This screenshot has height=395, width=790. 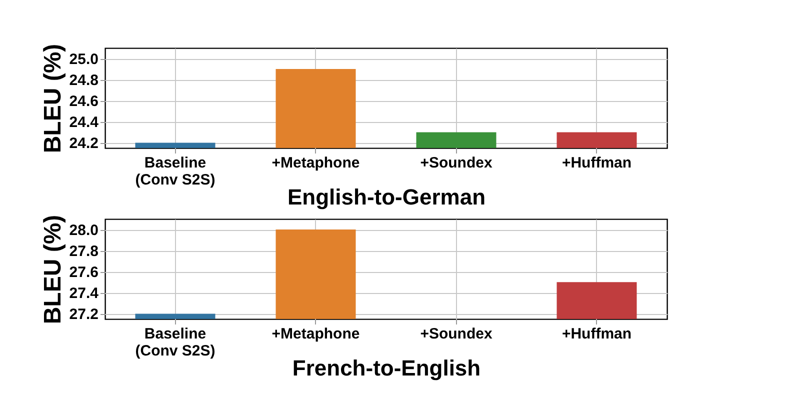 I want to click on y-tick-label: 27.4, so click(x=84, y=293).